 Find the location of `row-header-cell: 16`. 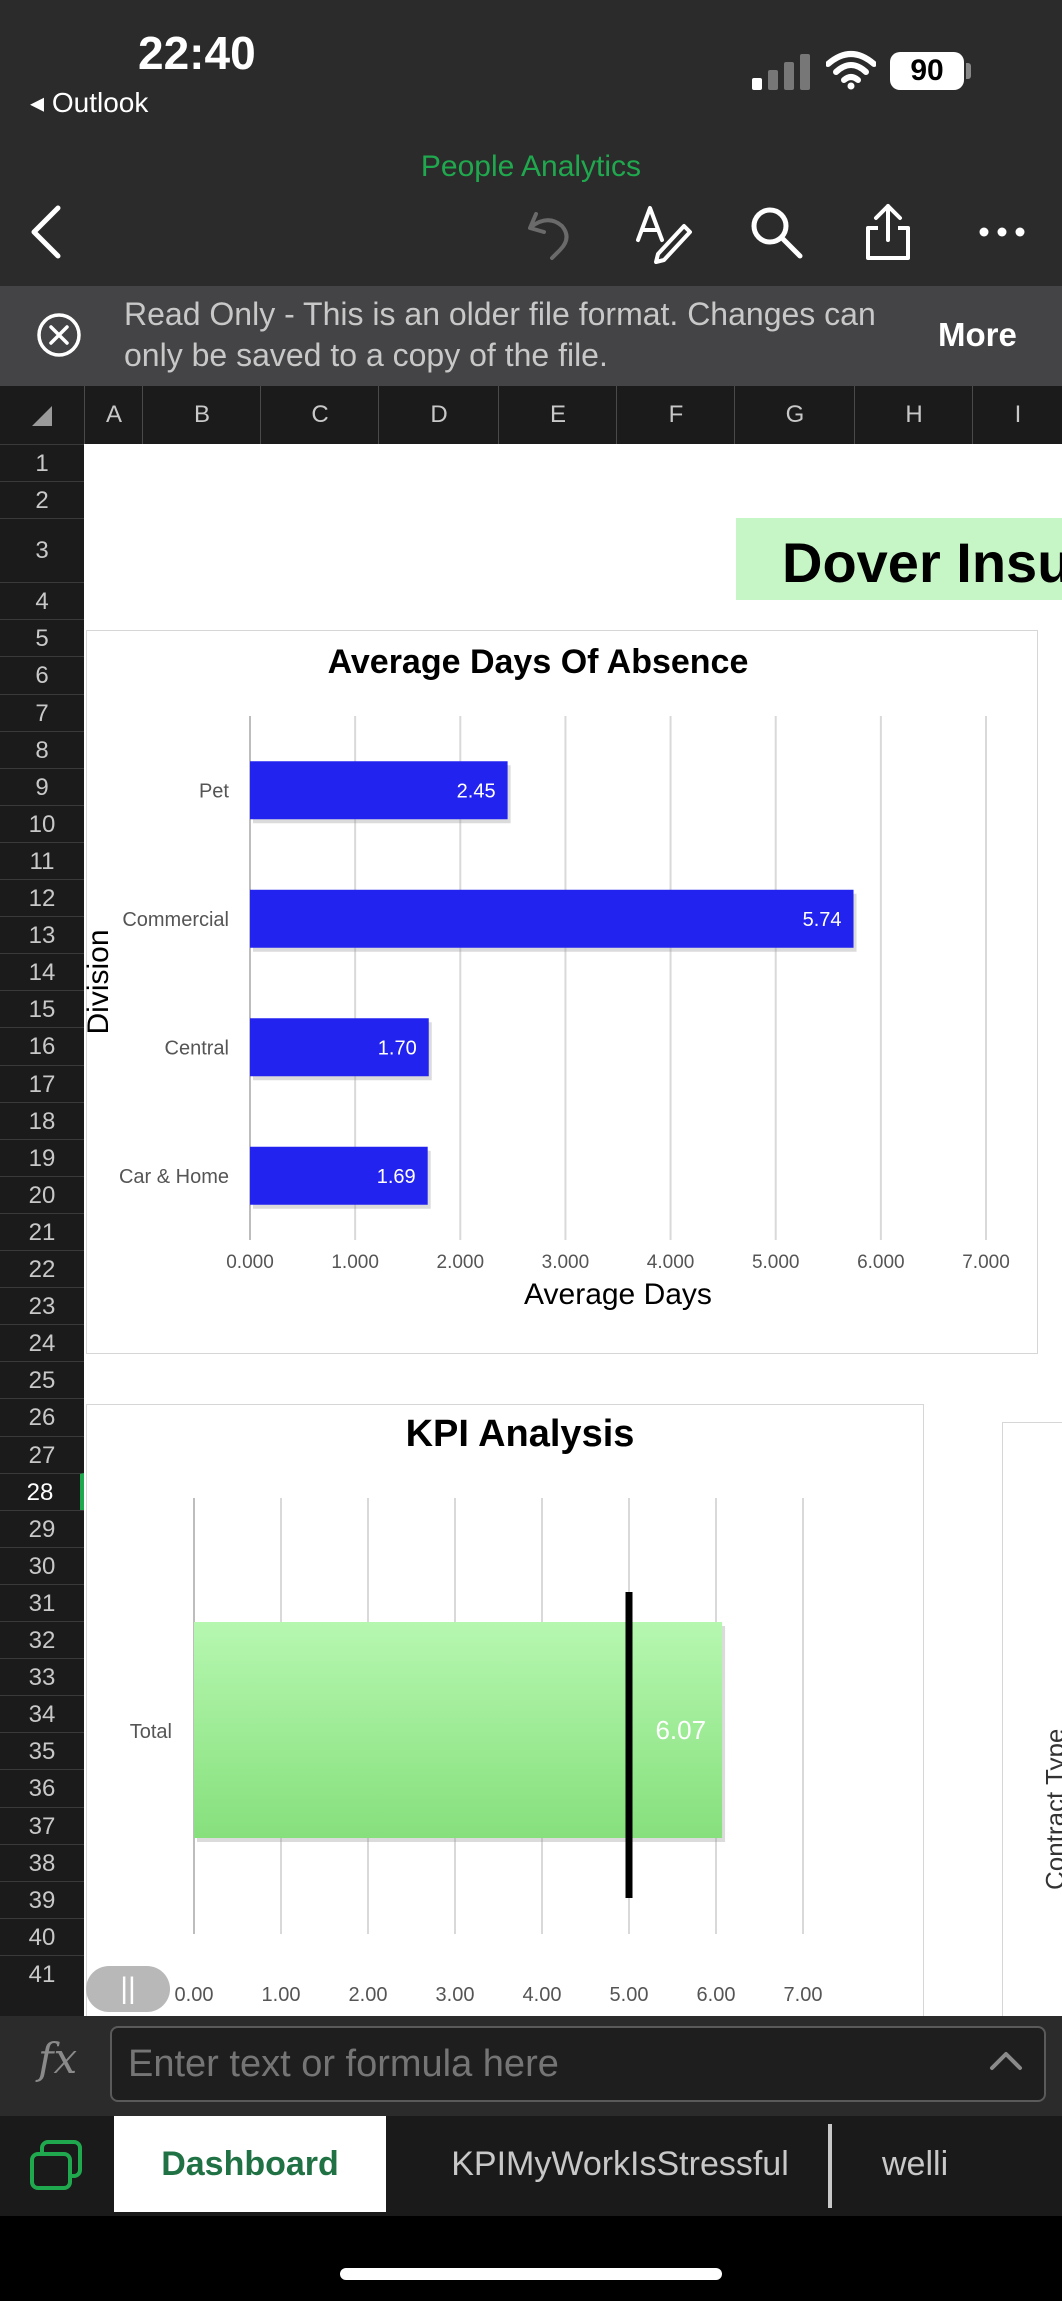

row-header-cell: 16 is located at coordinates (42, 1045).